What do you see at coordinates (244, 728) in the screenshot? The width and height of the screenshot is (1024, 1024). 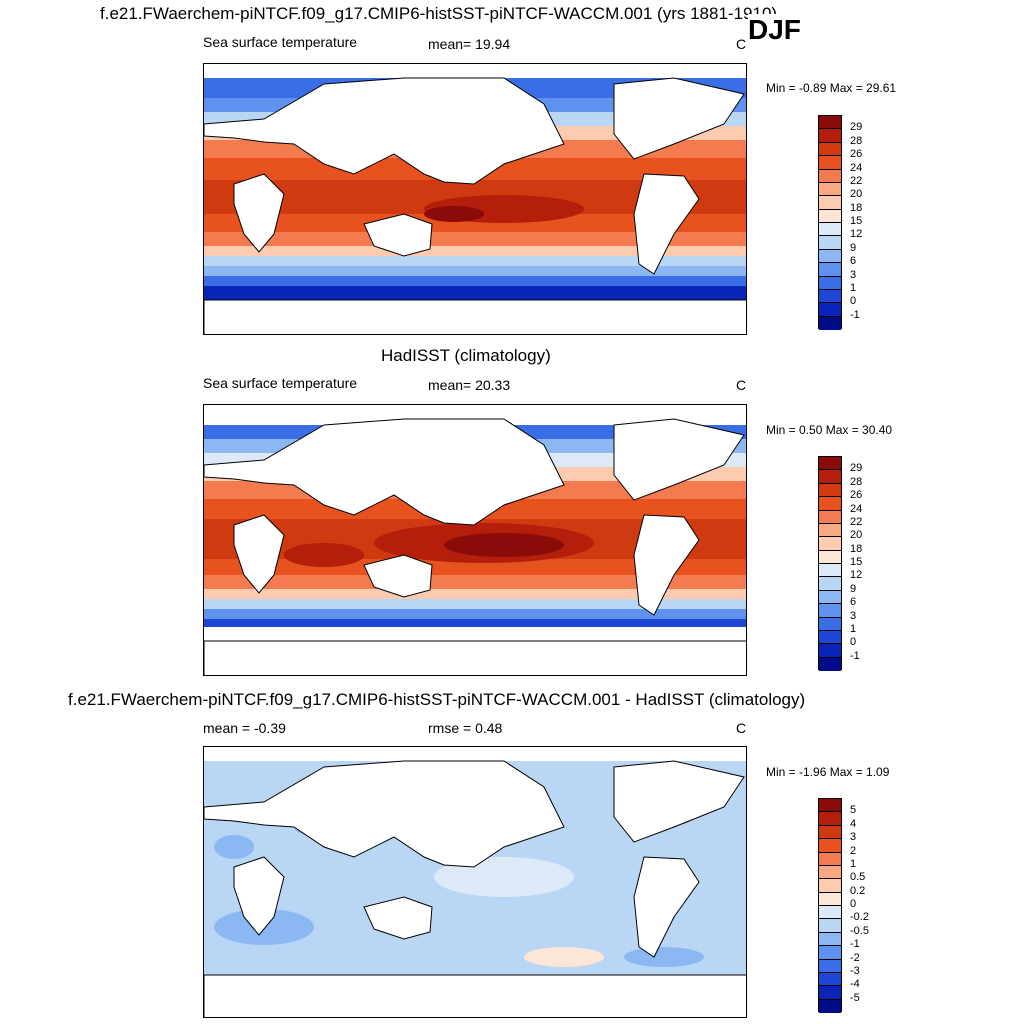 I see `panel3-mean-label: mean = -0.39` at bounding box center [244, 728].